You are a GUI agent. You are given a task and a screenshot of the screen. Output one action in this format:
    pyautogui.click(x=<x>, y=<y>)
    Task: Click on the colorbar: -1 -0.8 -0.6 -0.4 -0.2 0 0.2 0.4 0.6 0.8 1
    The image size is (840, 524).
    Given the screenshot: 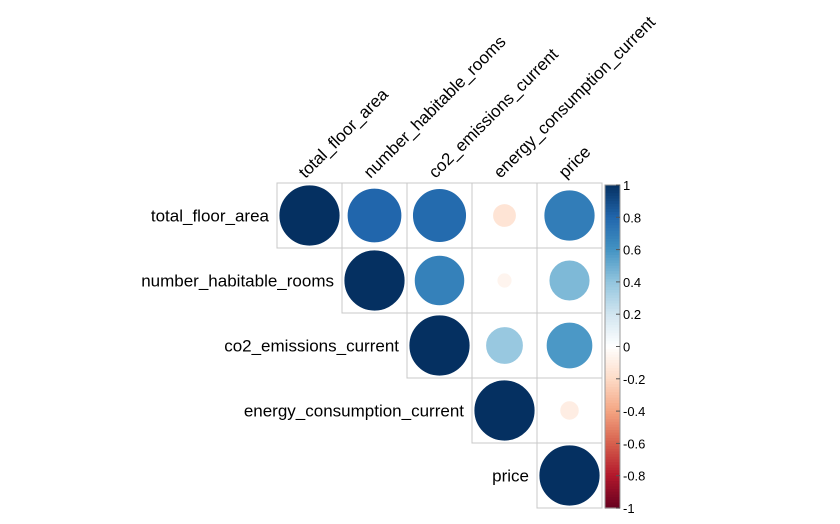 What is the action you would take?
    pyautogui.click(x=624, y=347)
    